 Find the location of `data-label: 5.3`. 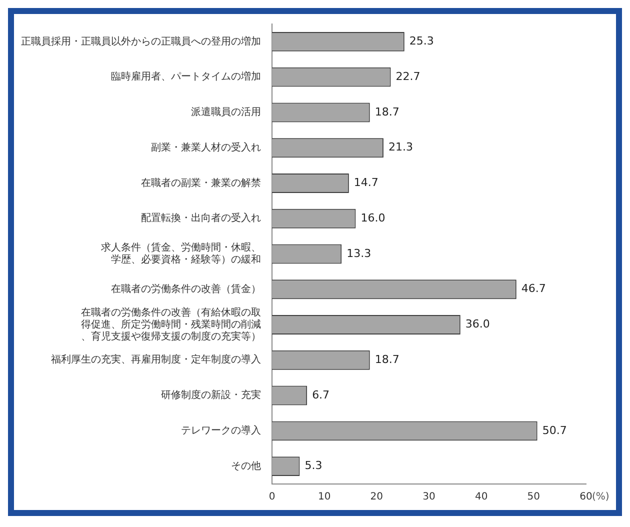

data-label: 5.3 is located at coordinates (313, 465).